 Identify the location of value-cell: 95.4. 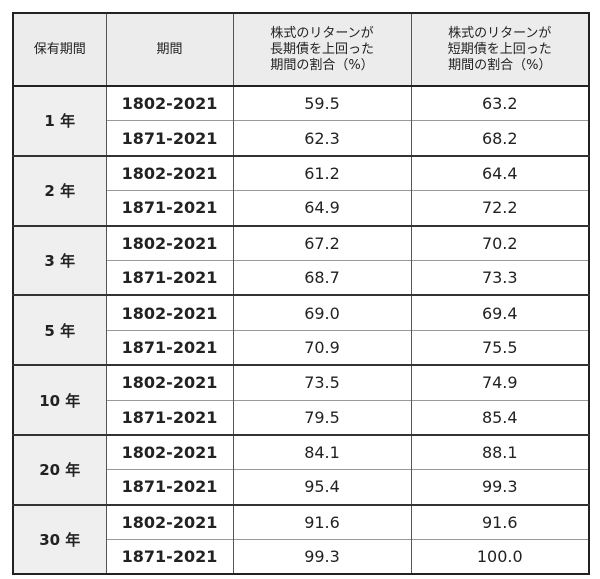
(322, 487).